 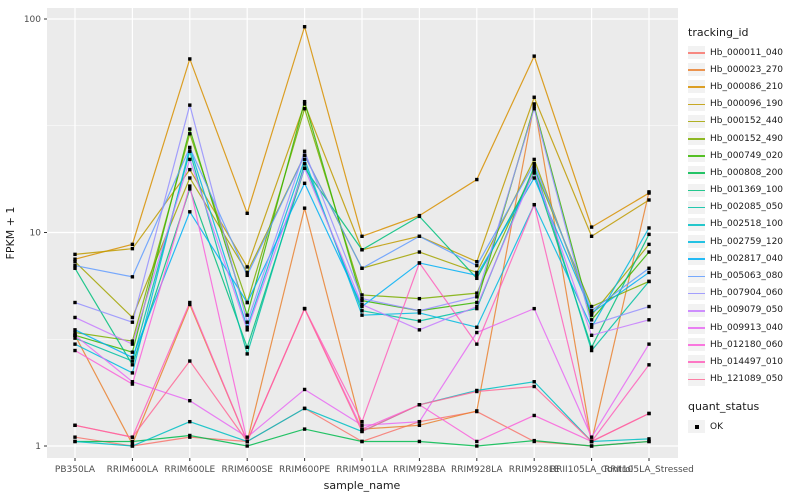 I want to click on legend-item: Hb_121089_050, so click(x=744, y=379).